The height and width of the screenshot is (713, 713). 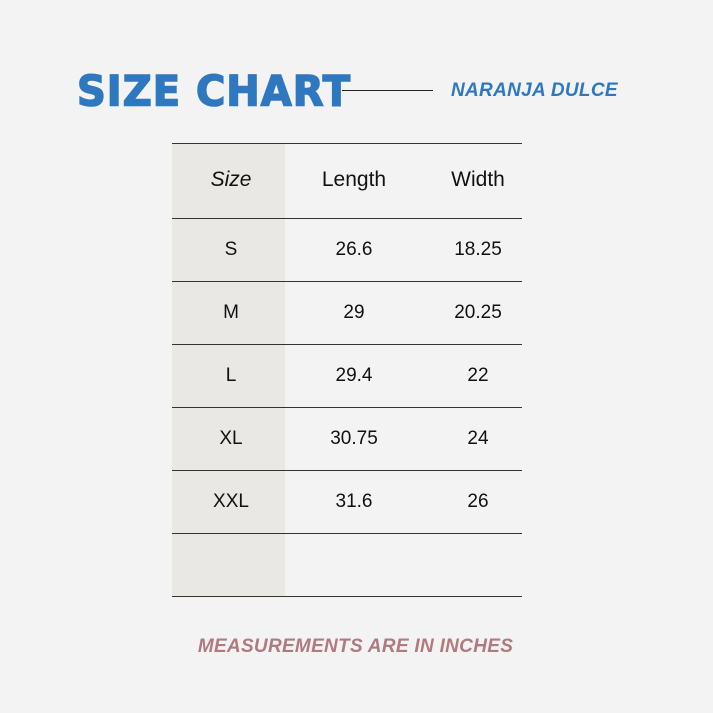 What do you see at coordinates (478, 312) in the screenshot?
I see `table-cell: 20.25` at bounding box center [478, 312].